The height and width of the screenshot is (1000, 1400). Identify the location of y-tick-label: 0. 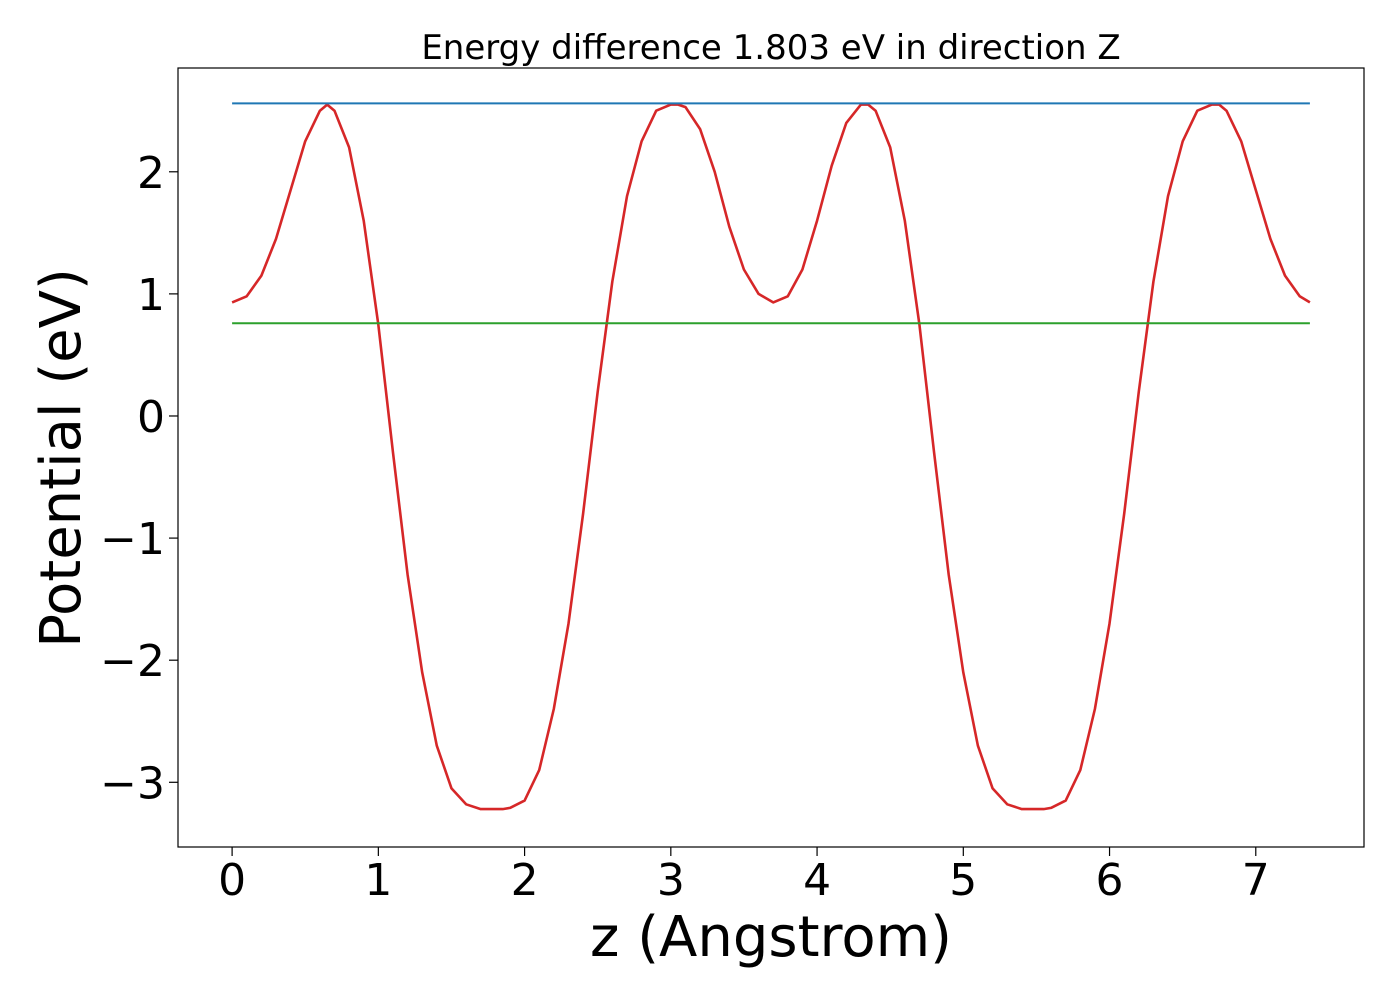
(151, 417).